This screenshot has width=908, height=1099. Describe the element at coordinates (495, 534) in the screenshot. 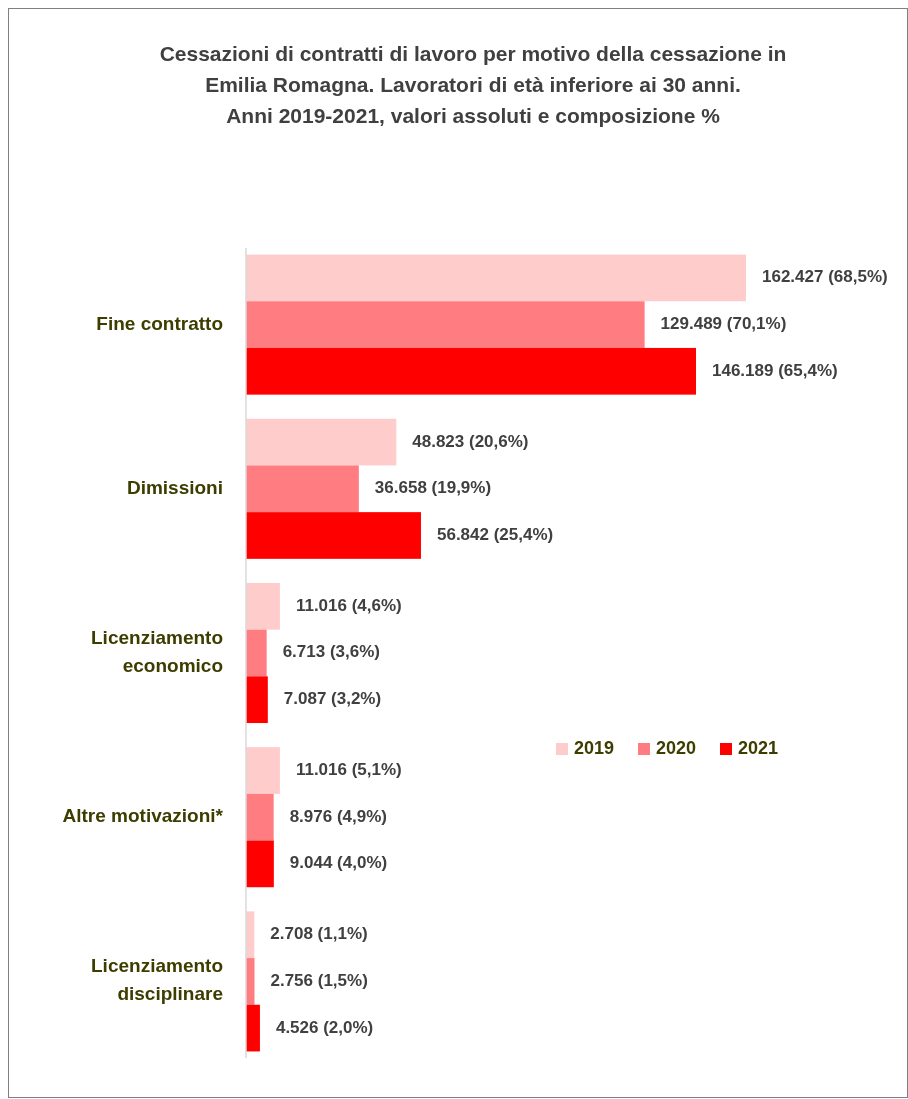

I see `data-label: 56.842 (25,4%)` at that location.